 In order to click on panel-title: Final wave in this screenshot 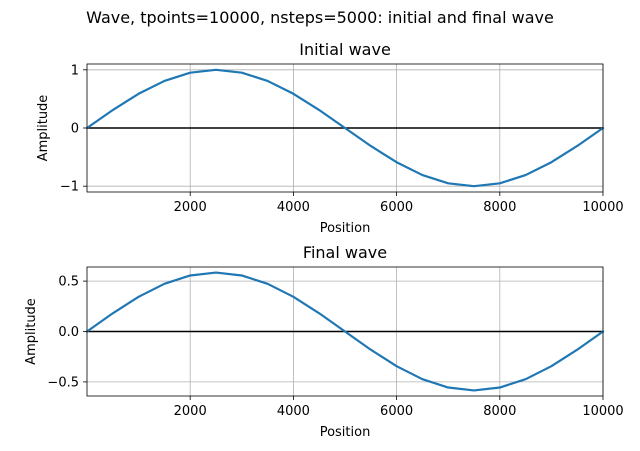, I will do `click(345, 252)`.